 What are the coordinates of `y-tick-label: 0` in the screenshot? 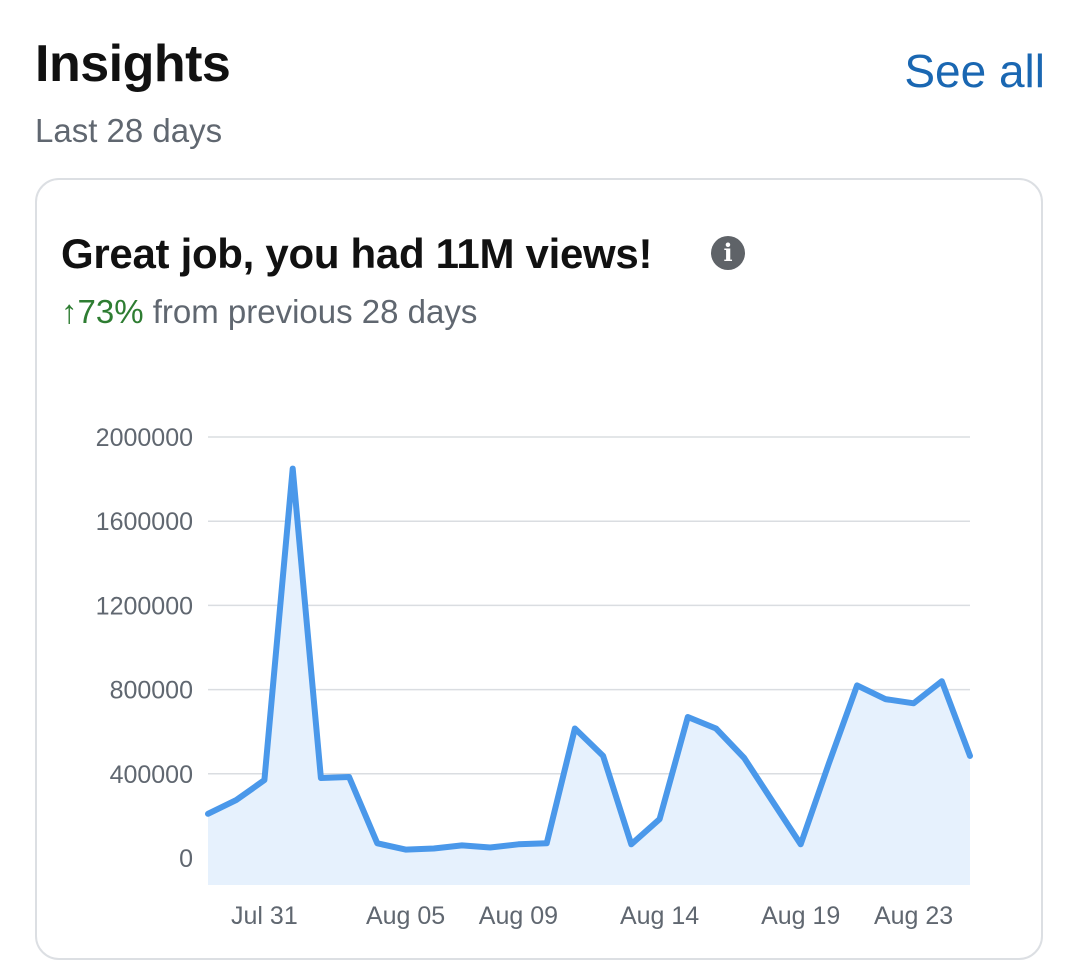 It's located at (186, 859).